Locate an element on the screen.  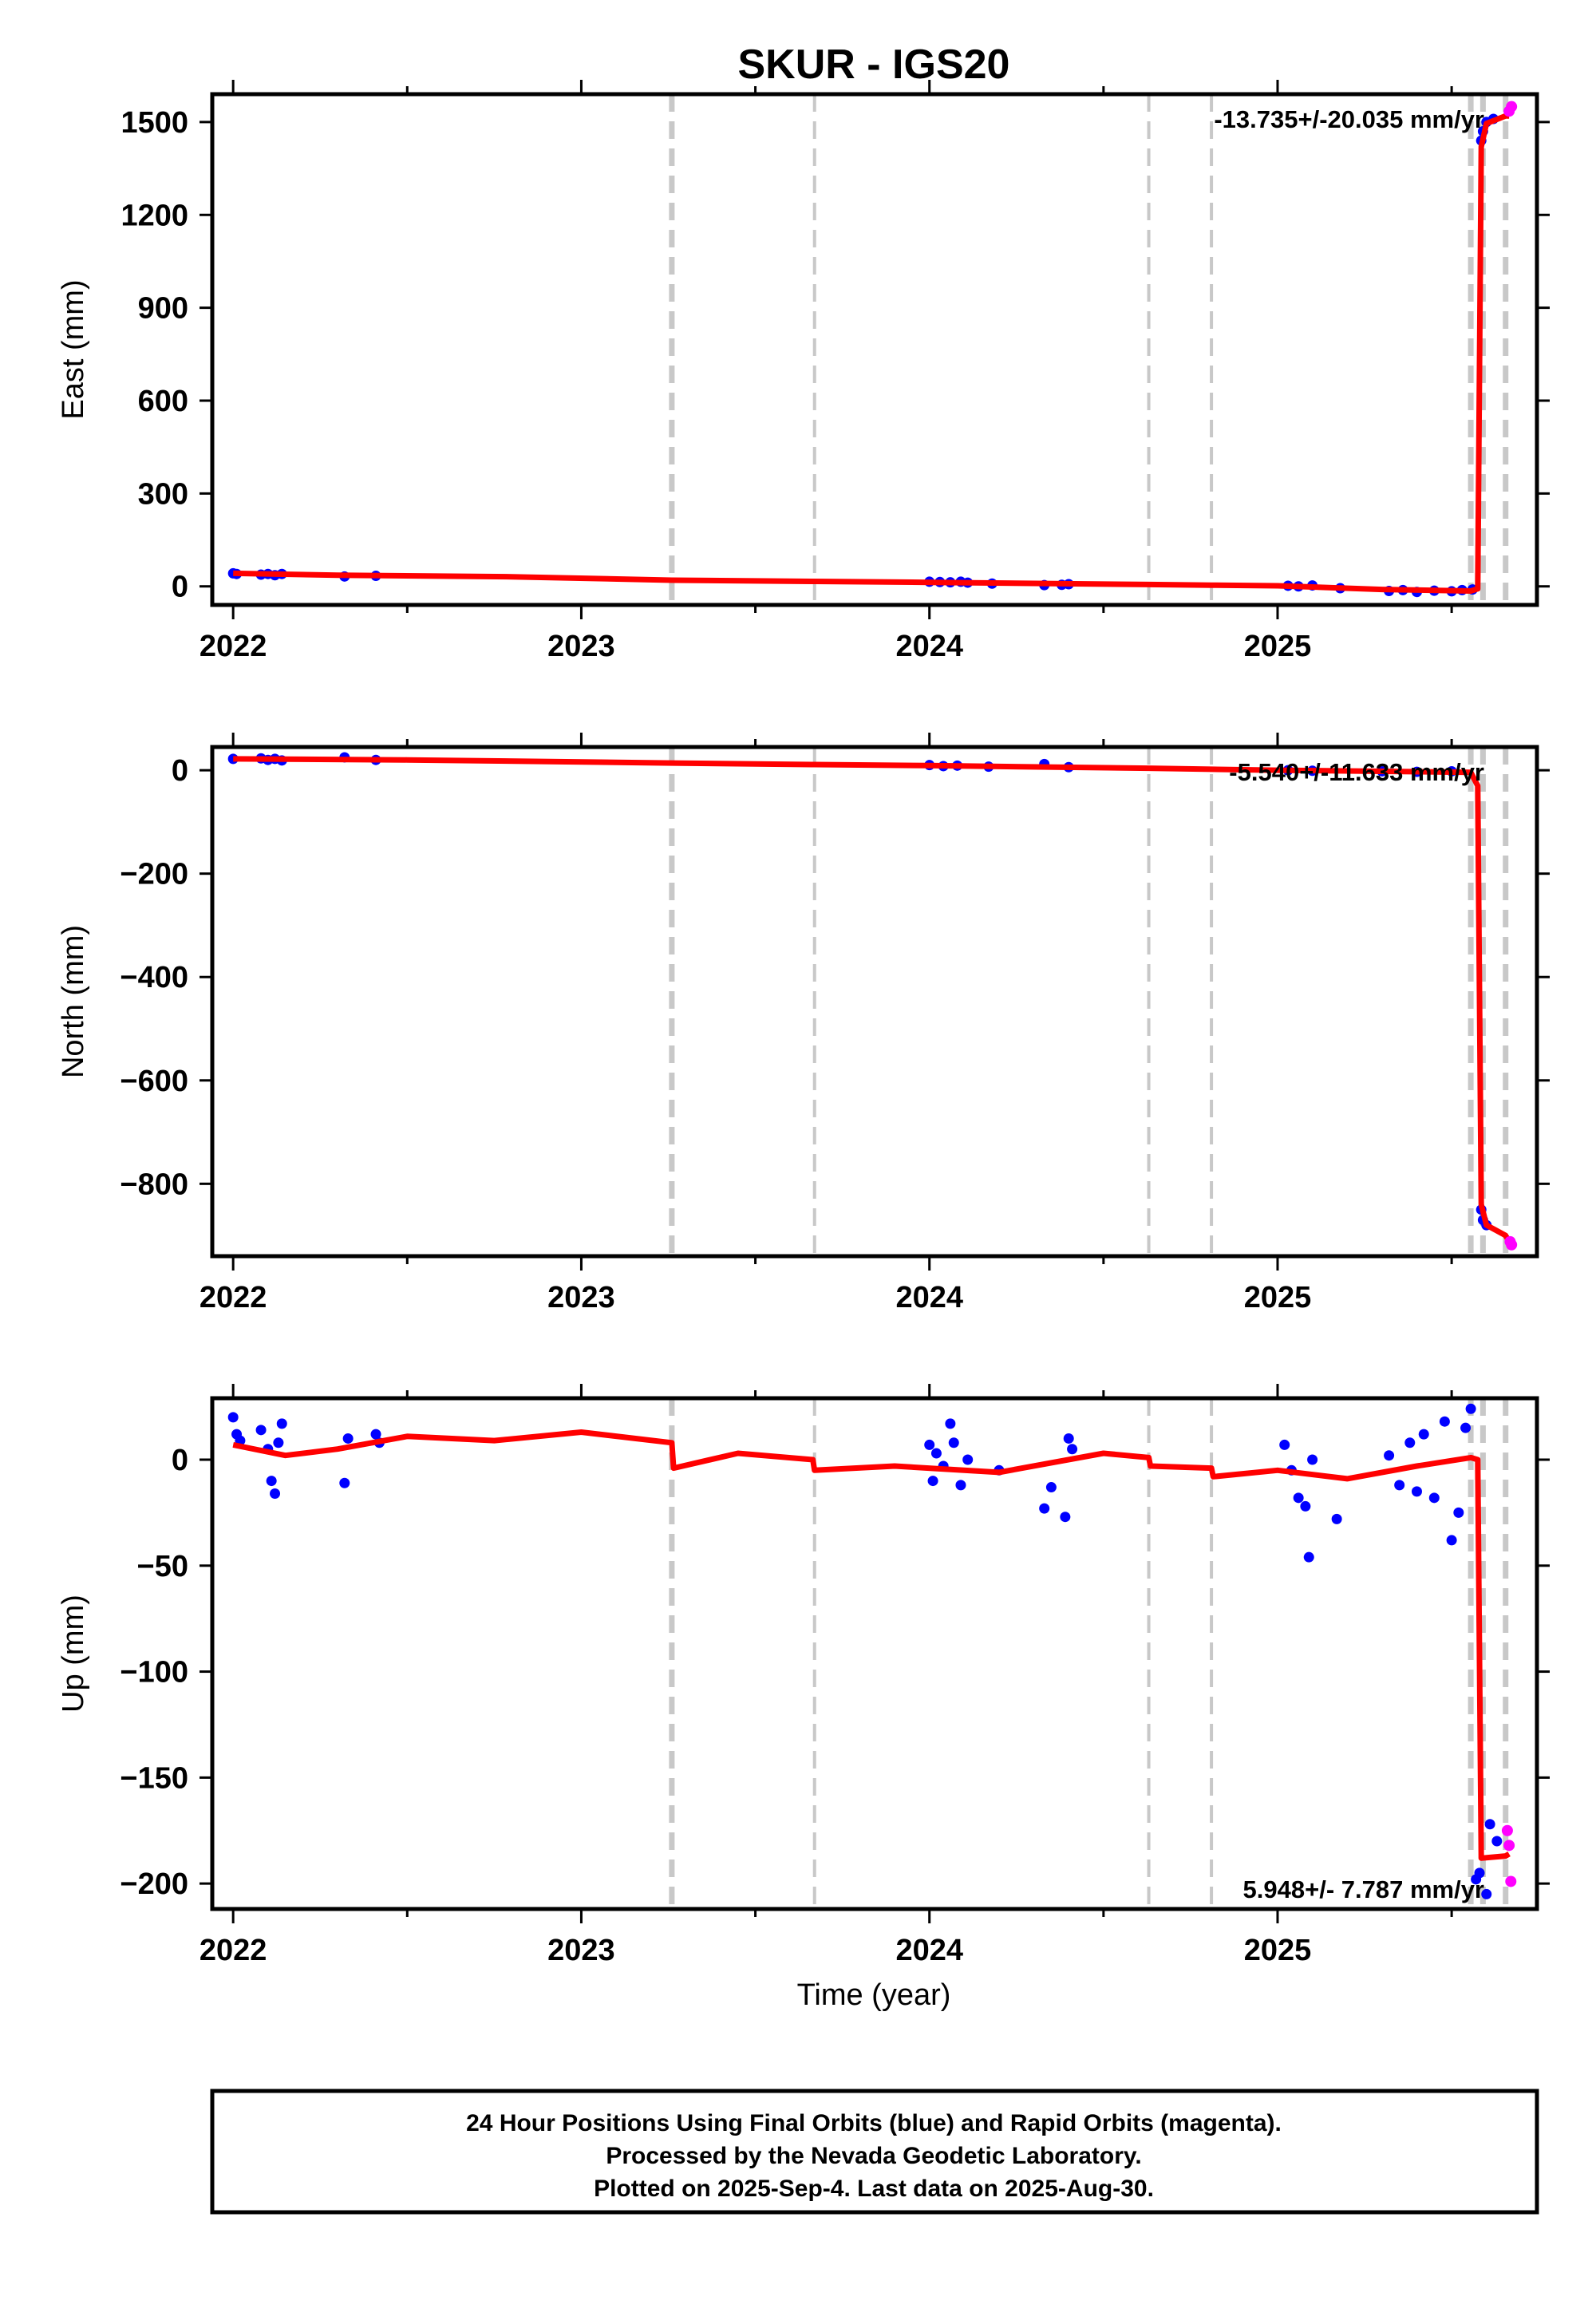
up-model-line is located at coordinates (871, 1645).